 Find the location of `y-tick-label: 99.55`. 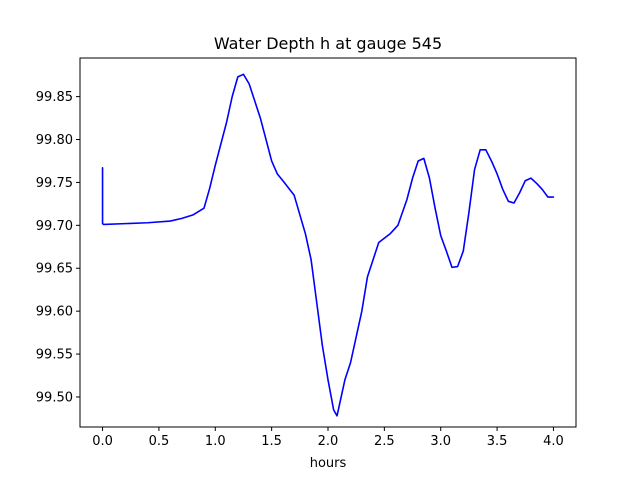

y-tick-label: 99.55 is located at coordinates (54, 355).